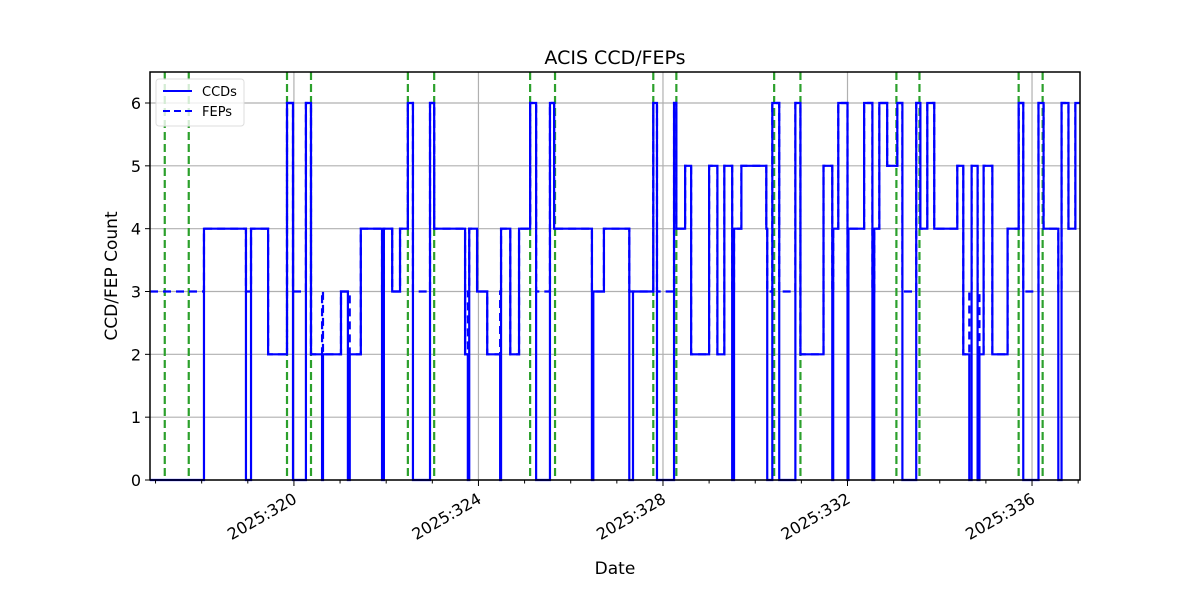 This screenshot has width=1200, height=604. Describe the element at coordinates (631, 516) in the screenshot. I see `x-tick-label: 2025:328` at that location.